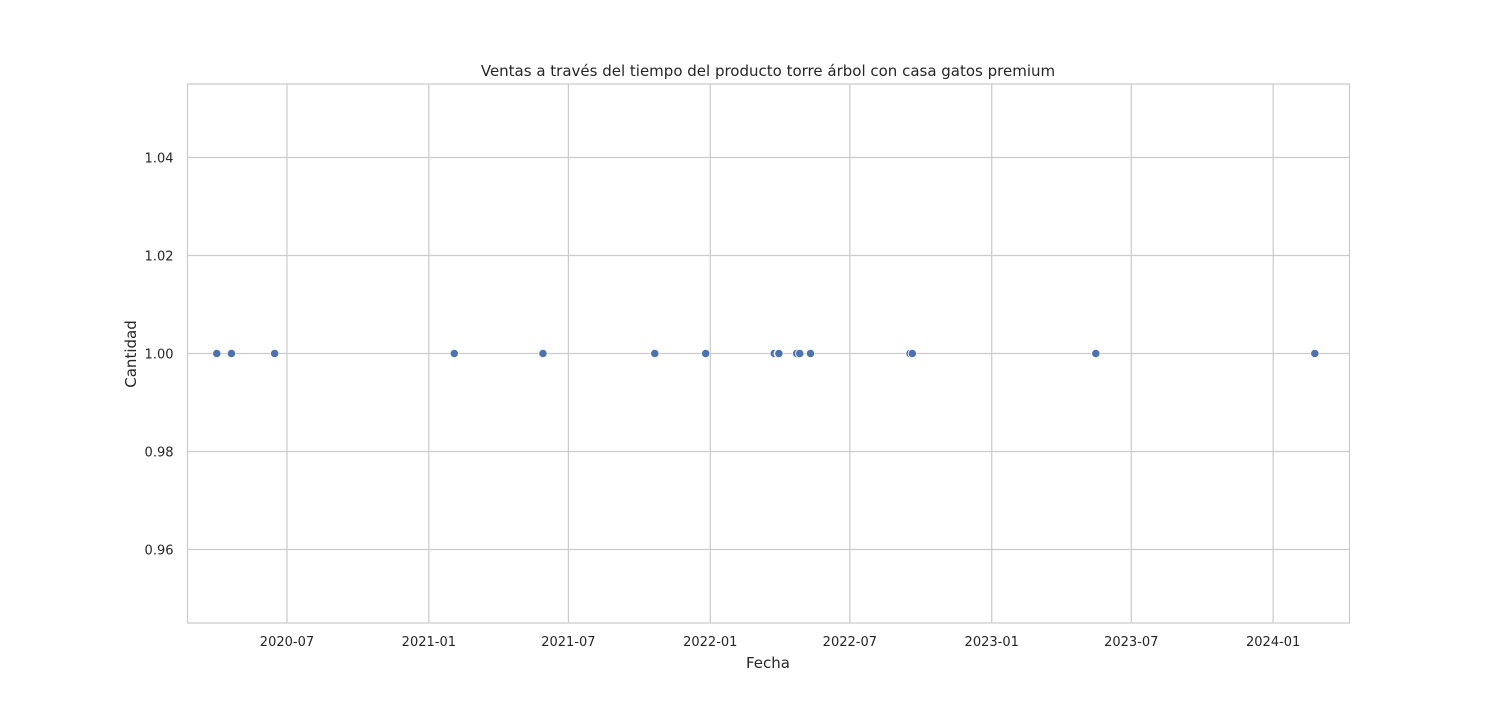  Describe the element at coordinates (429, 642) in the screenshot. I see `x-tick-label: 2021-01` at that location.